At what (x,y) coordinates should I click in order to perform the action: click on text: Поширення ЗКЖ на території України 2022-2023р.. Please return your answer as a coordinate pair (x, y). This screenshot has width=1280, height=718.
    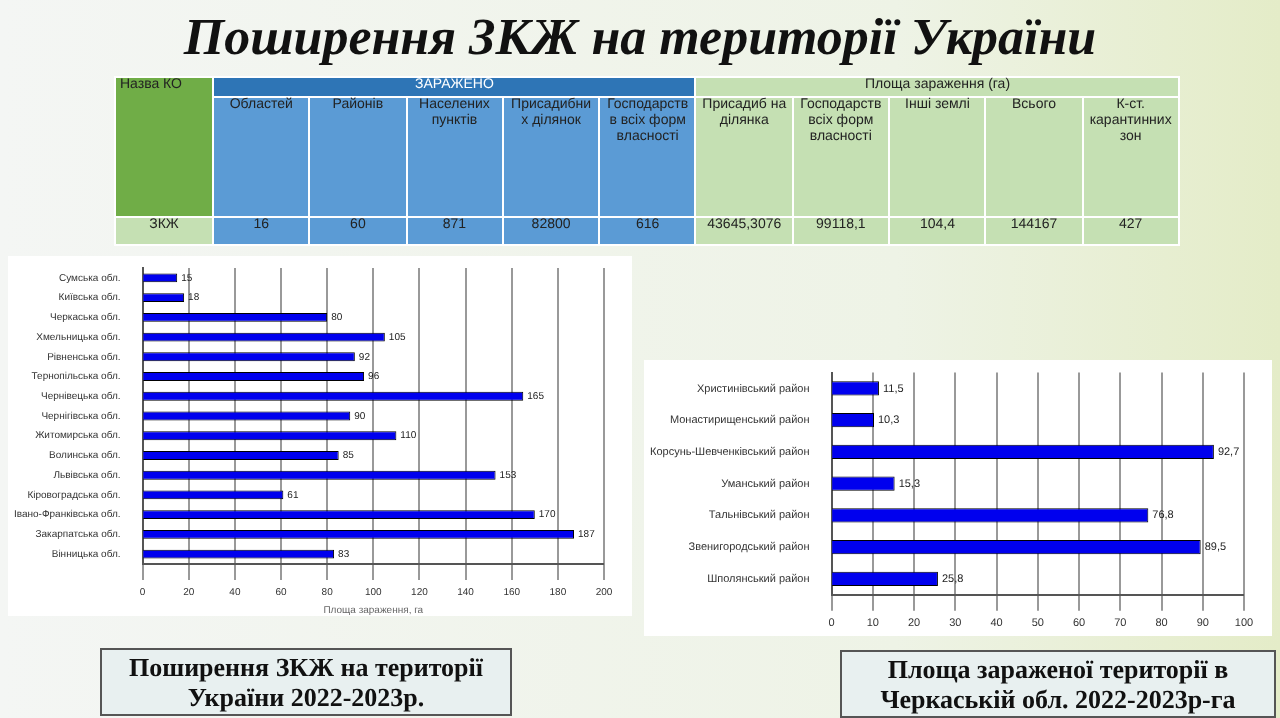
    Looking at the image, I should click on (306, 682).